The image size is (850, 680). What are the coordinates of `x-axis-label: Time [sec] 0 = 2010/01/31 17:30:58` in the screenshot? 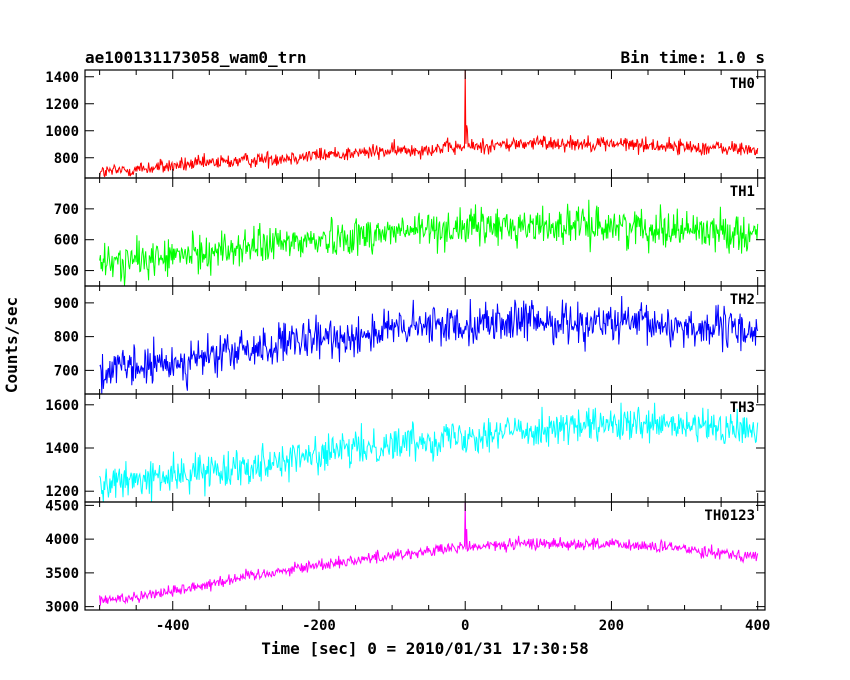 It's located at (425, 648).